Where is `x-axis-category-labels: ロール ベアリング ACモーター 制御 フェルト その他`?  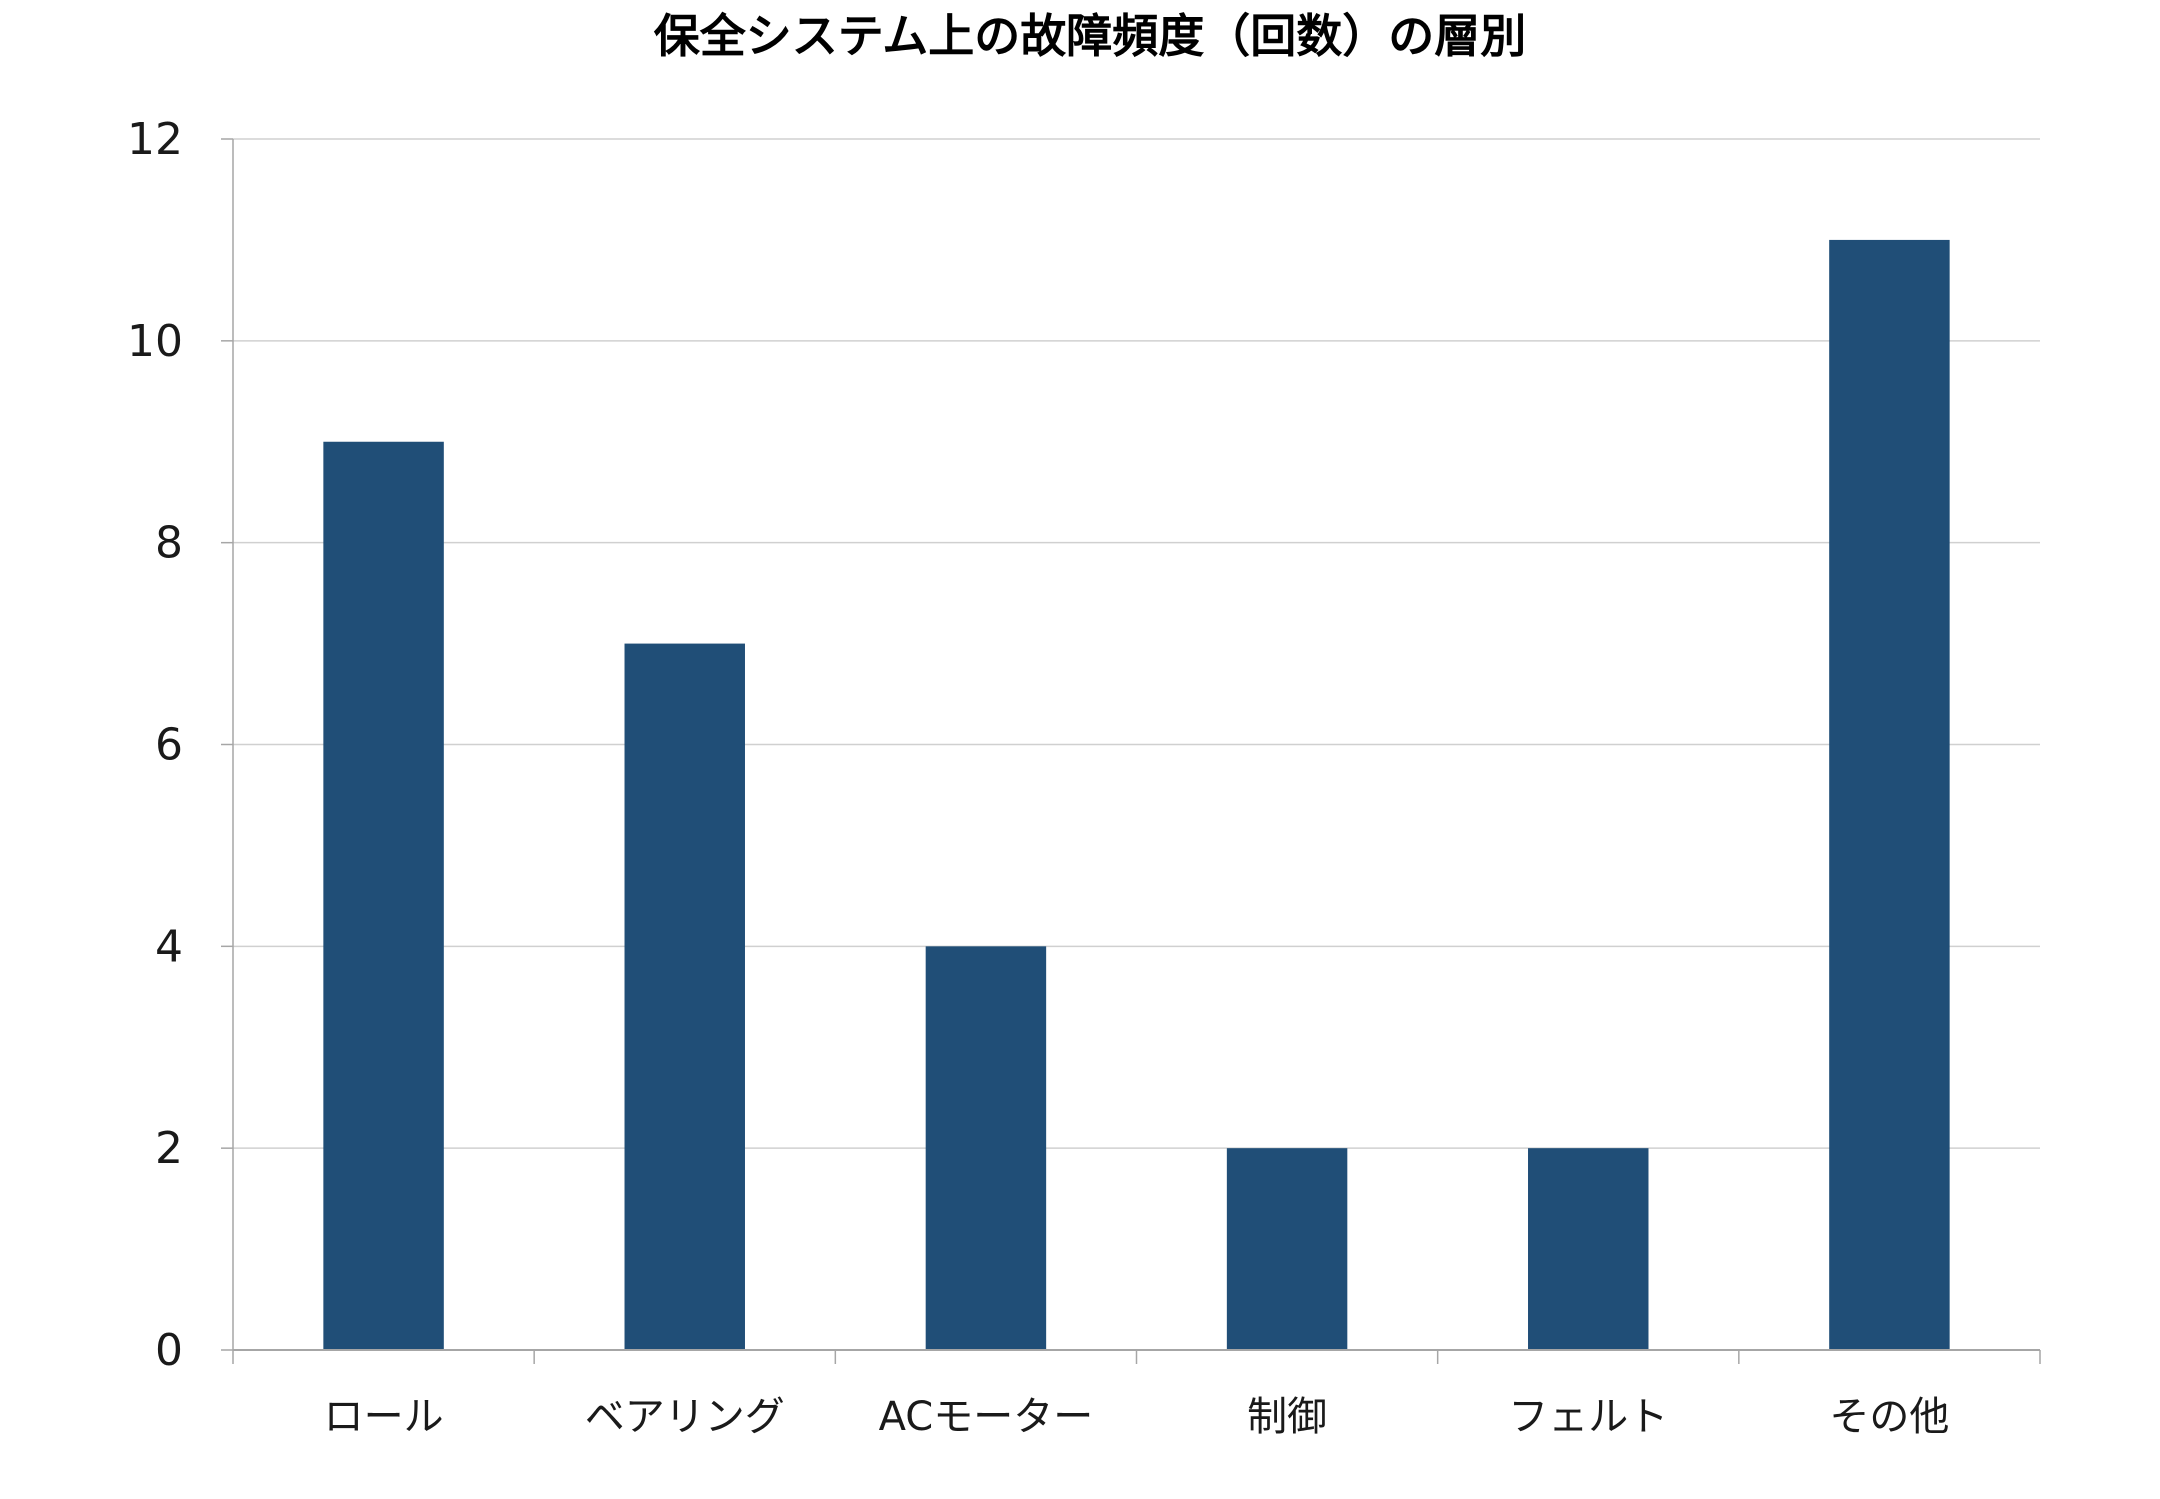 x-axis-category-labels: ロール ベアリング ACモーター 制御 フェルト その他 is located at coordinates (1137, 1417).